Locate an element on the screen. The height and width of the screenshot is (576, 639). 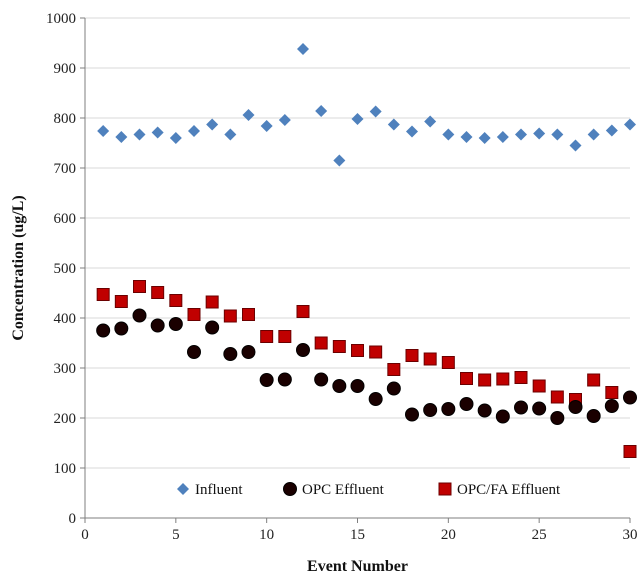
legend-item: OPC/FA Effluent is located at coordinates (499, 490).